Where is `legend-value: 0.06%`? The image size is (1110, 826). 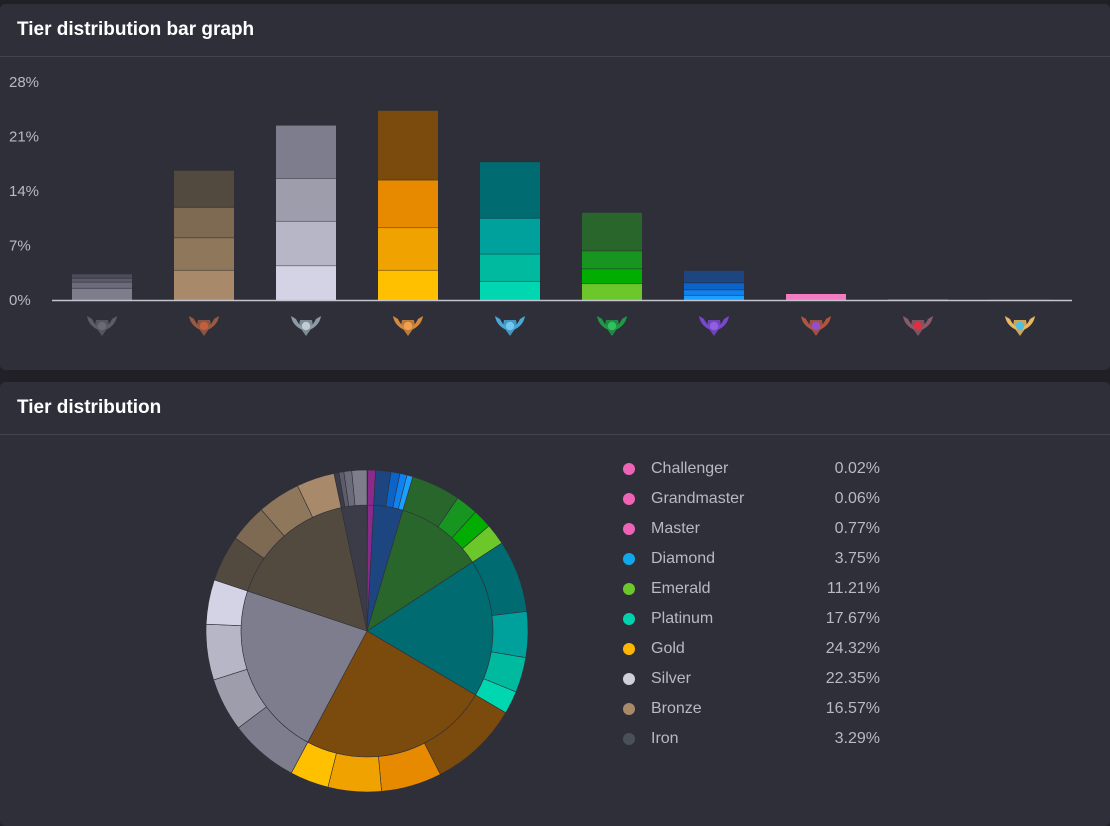 legend-value: 0.06% is located at coordinates (857, 498).